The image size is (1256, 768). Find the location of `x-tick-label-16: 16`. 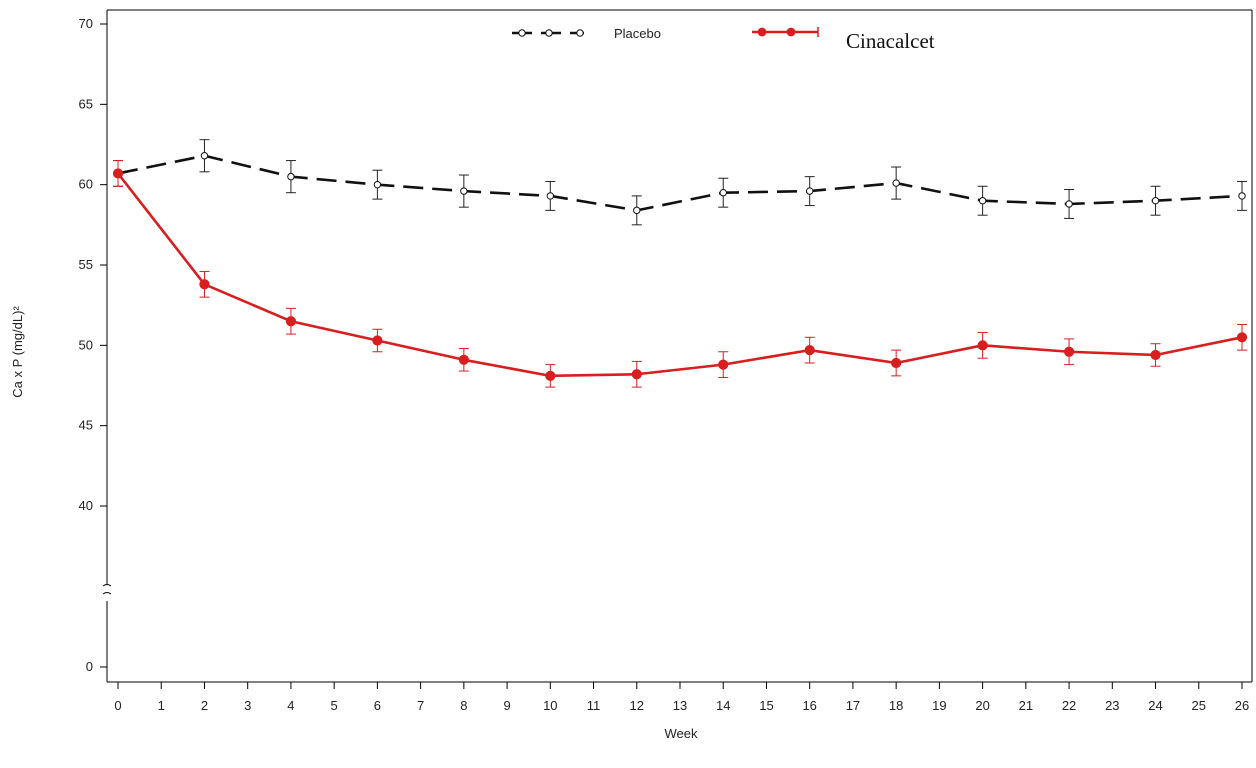

x-tick-label-16: 16 is located at coordinates (809, 705).